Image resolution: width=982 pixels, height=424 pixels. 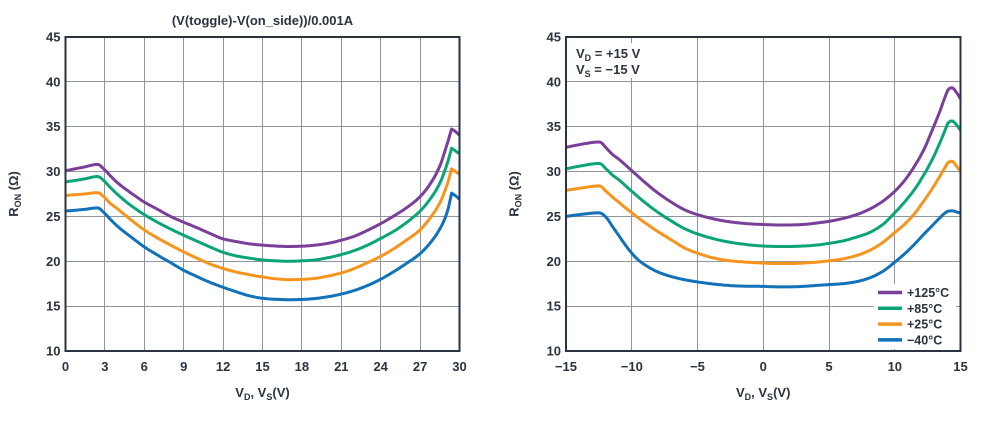 What do you see at coordinates (697, 366) in the screenshot?
I see `svg-text: −5` at bounding box center [697, 366].